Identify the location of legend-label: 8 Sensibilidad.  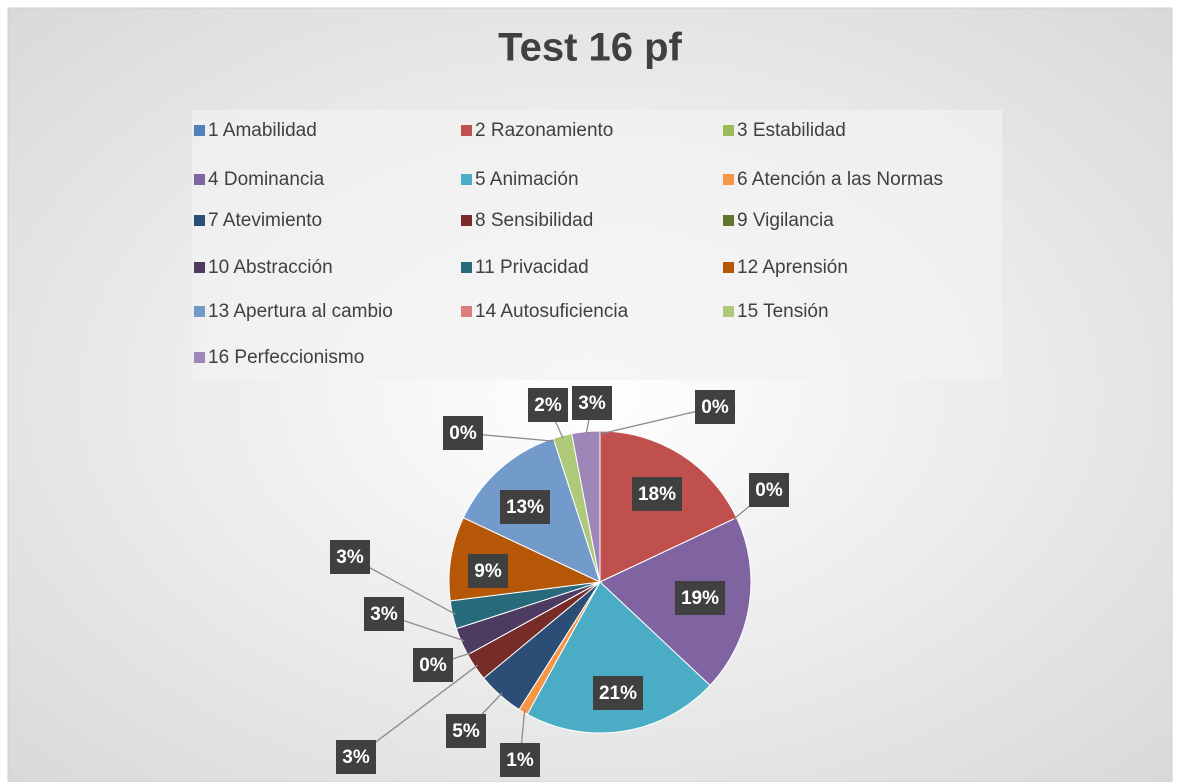
(534, 220).